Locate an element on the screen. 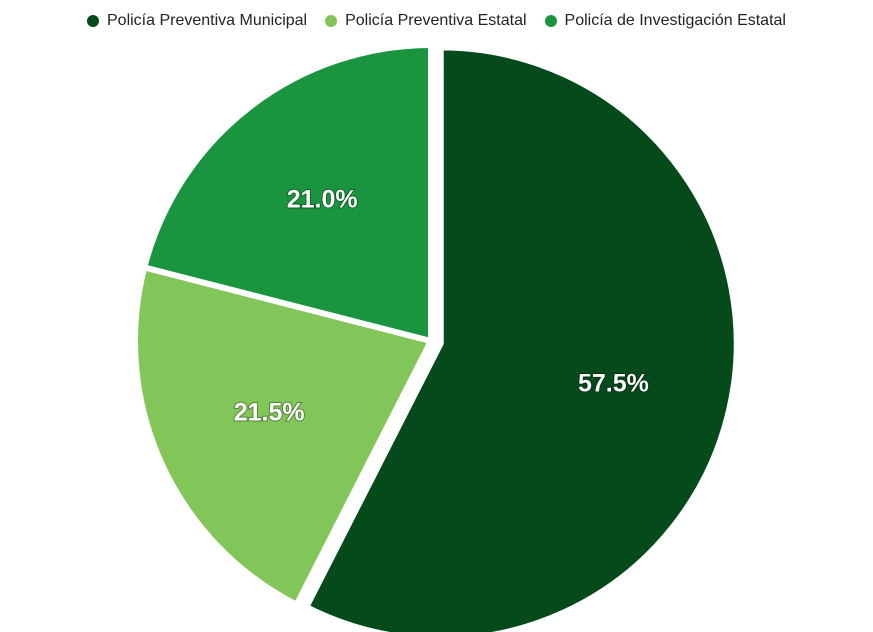 The width and height of the screenshot is (873, 632). legend-label-investigacion: Policía de Investigación Estatal is located at coordinates (675, 20).